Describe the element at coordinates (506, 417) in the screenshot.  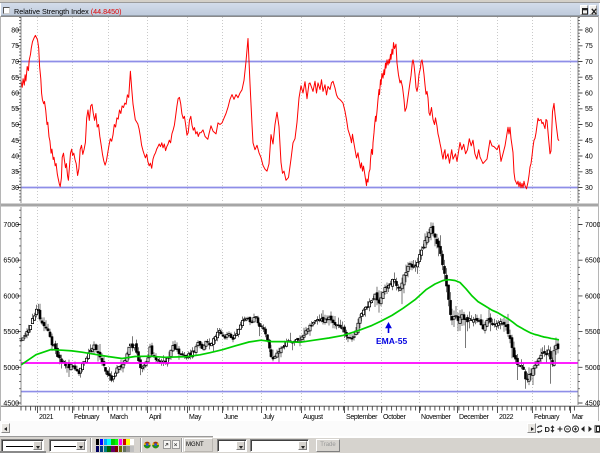
I see `svg-text: 2022` at that location.